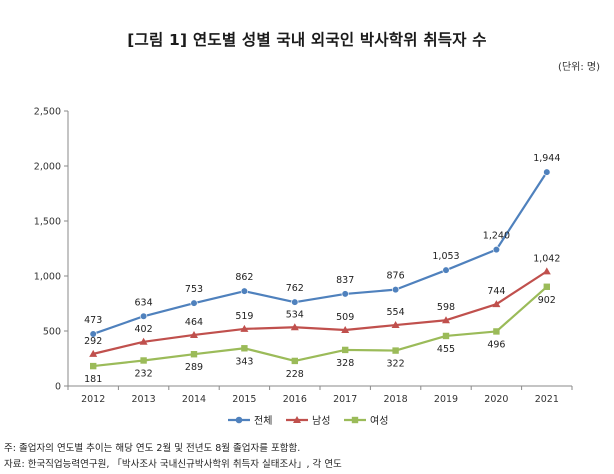 The width and height of the screenshot is (614, 474). What do you see at coordinates (496, 344) in the screenshot?
I see `data-label: 496` at bounding box center [496, 344].